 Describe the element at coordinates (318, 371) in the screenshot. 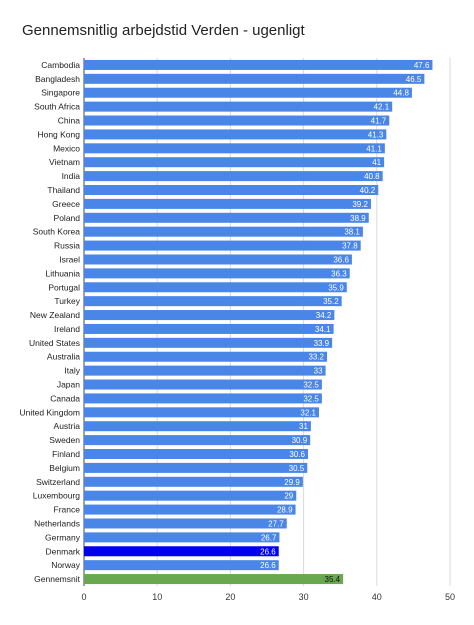

I see `value-label: 33` at that location.